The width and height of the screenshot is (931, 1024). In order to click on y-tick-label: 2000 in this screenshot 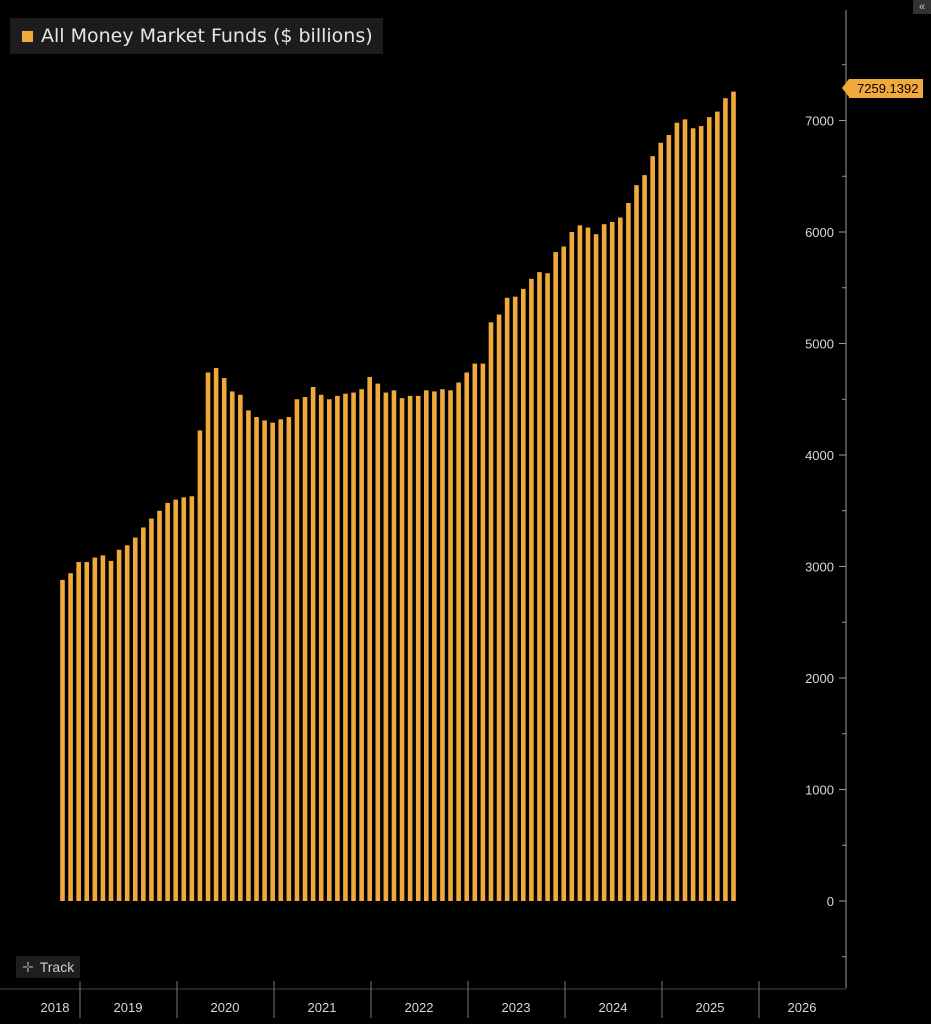, I will do `click(819, 678)`.